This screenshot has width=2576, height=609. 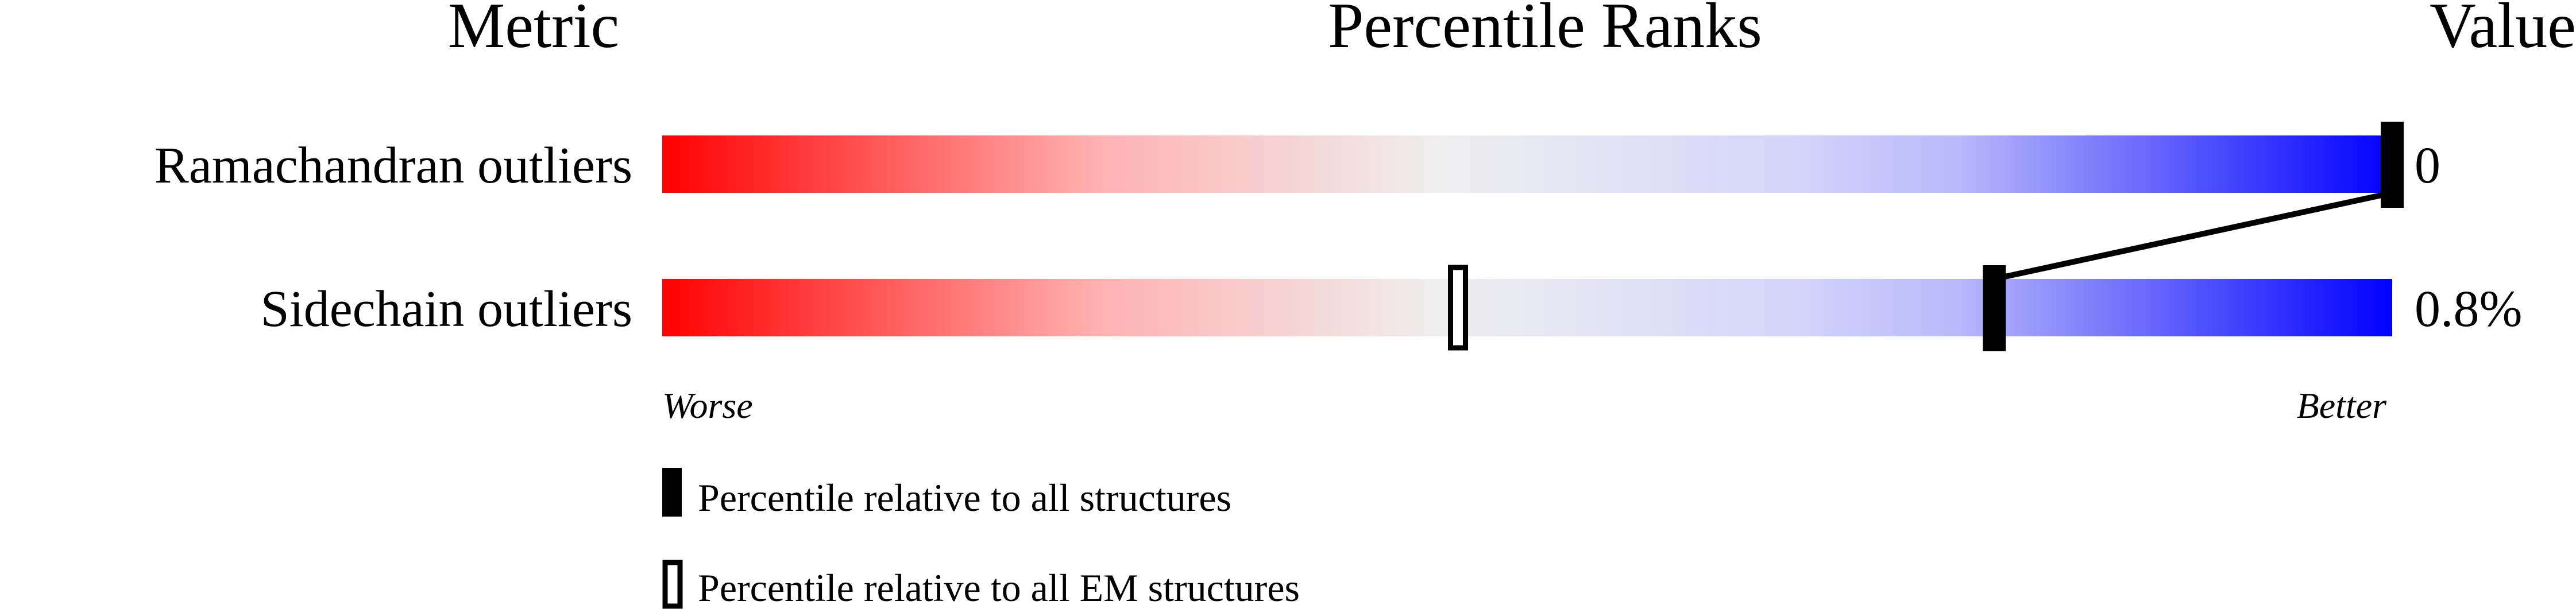 What do you see at coordinates (393, 165) in the screenshot?
I see `metric-label: Ramachandran outliers` at bounding box center [393, 165].